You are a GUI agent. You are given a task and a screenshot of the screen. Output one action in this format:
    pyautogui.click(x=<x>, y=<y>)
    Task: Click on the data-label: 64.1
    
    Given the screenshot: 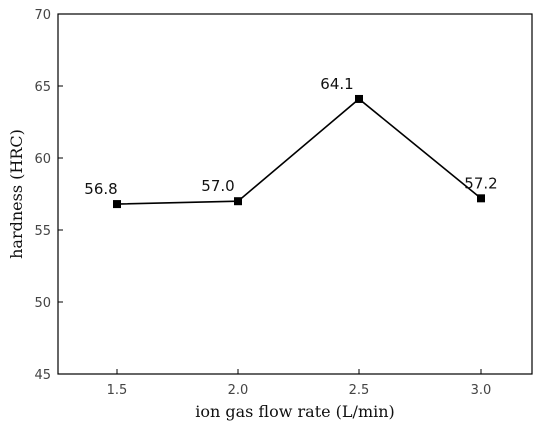 What is the action you would take?
    pyautogui.click(x=336, y=84)
    